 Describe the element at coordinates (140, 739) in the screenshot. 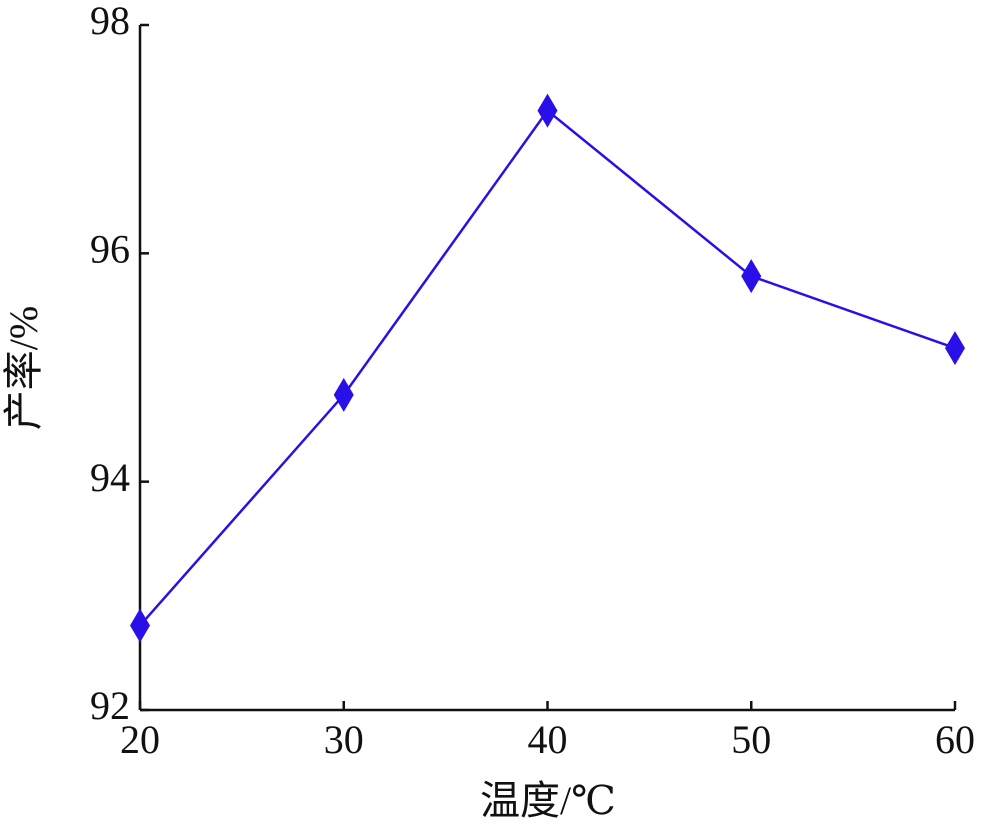

I see `x-tick-label: 20` at that location.